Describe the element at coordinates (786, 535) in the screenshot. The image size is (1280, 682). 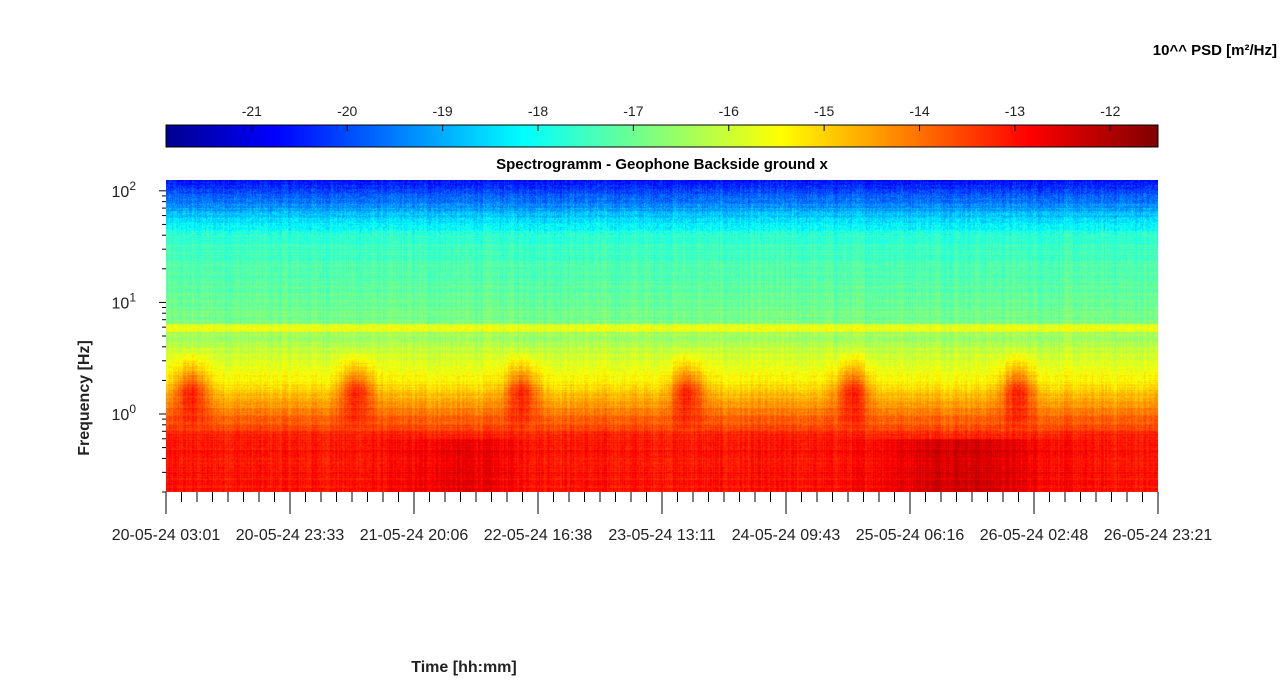
I see `x-tick-label: 24-05-24 09:43` at that location.